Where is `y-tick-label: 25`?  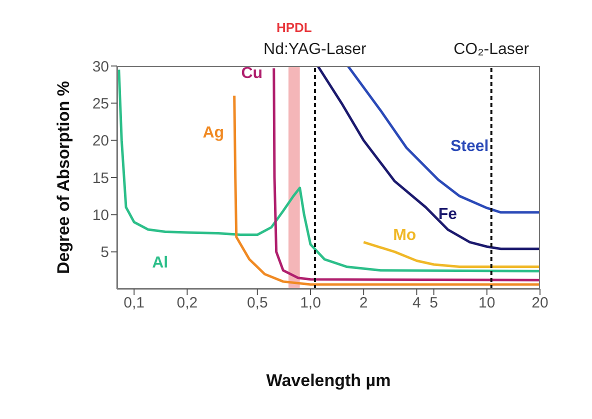 y-tick-label: 25 is located at coordinates (100, 103).